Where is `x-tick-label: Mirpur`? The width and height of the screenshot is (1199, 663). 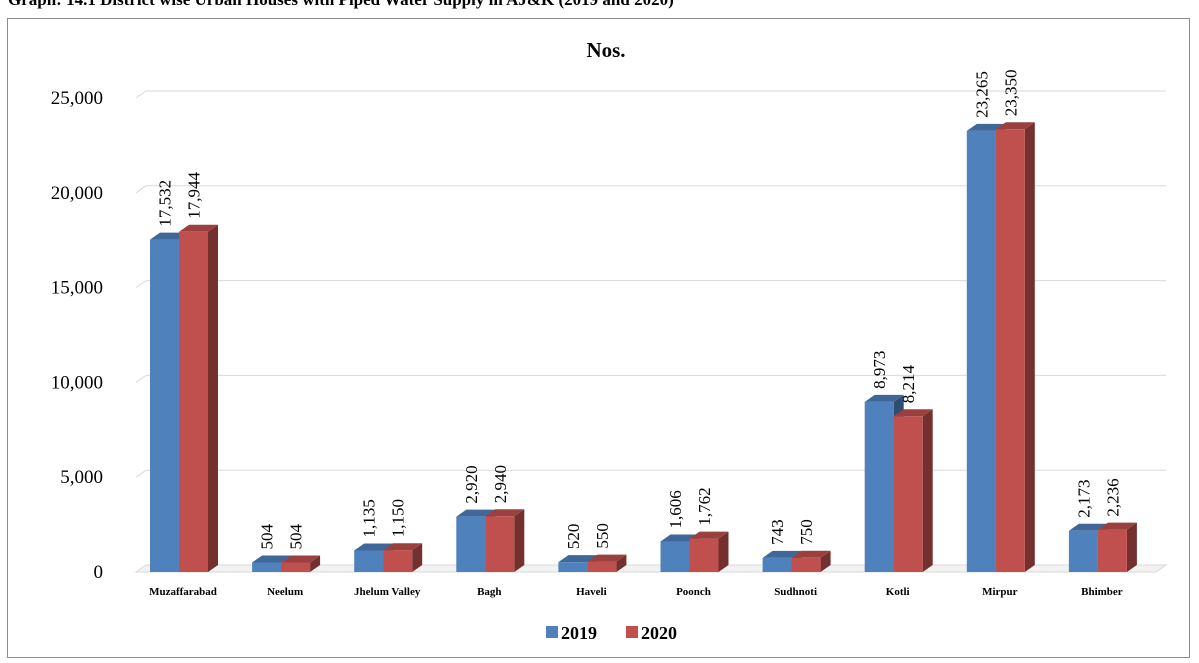
x-tick-label: Mirpur is located at coordinates (1000, 592).